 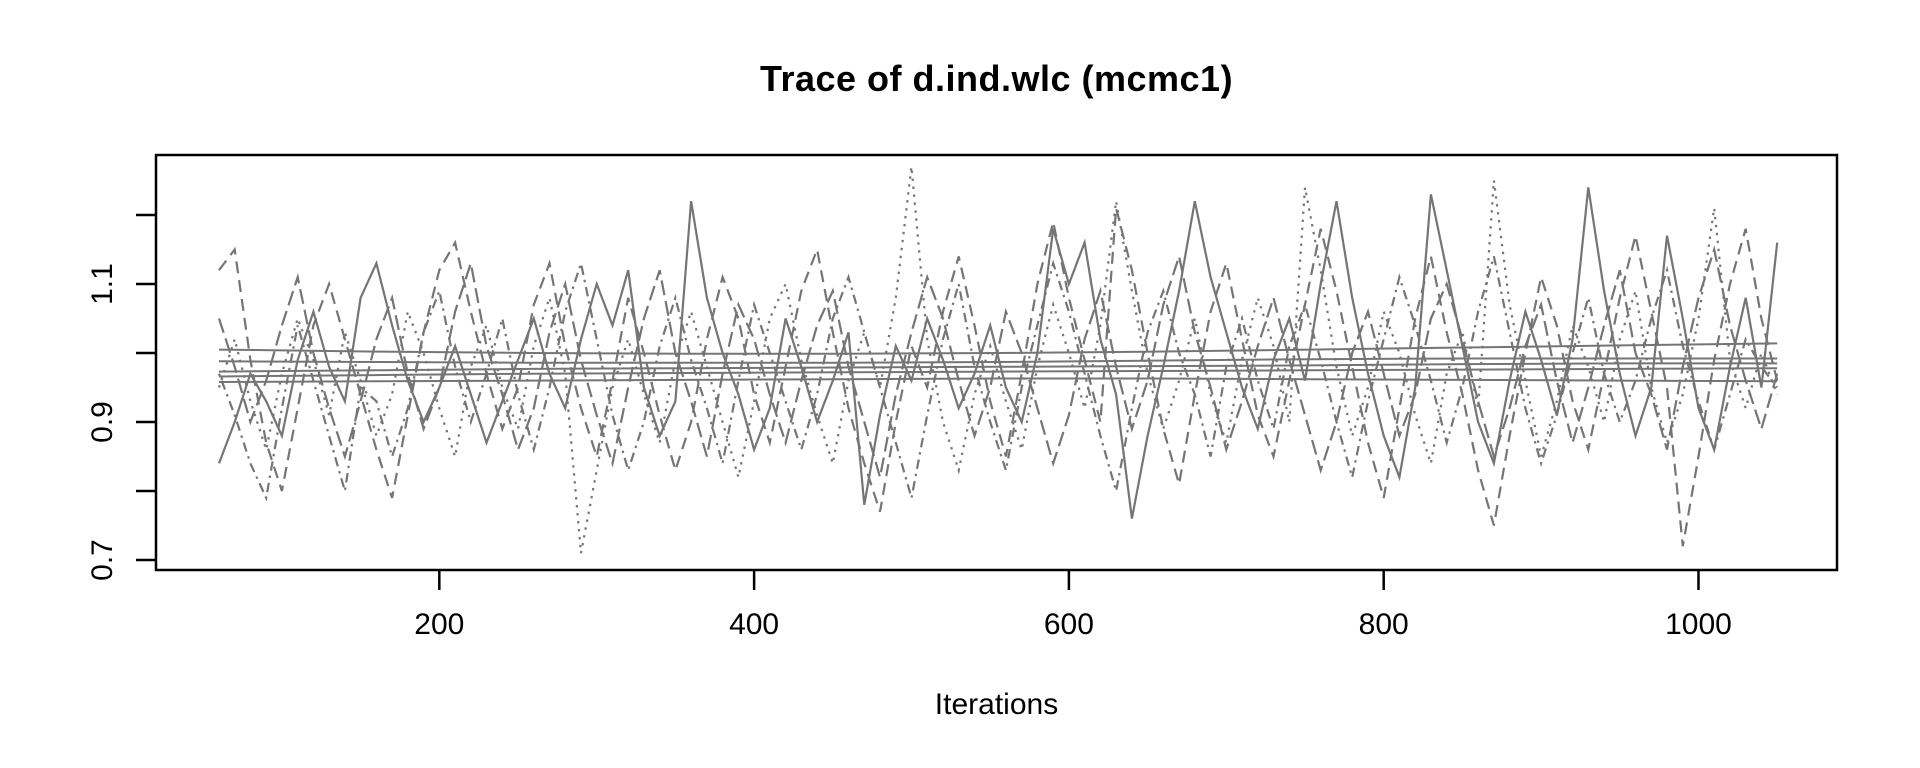 What do you see at coordinates (996, 78) in the screenshot?
I see `chart-title: Trace of d.ind.wlc (mcmc1)` at bounding box center [996, 78].